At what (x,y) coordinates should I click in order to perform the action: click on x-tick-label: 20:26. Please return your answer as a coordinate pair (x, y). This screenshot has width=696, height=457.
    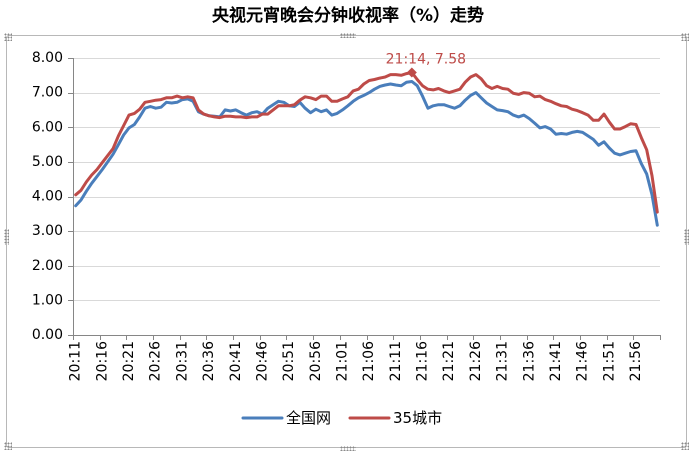
    Looking at the image, I should click on (156, 361).